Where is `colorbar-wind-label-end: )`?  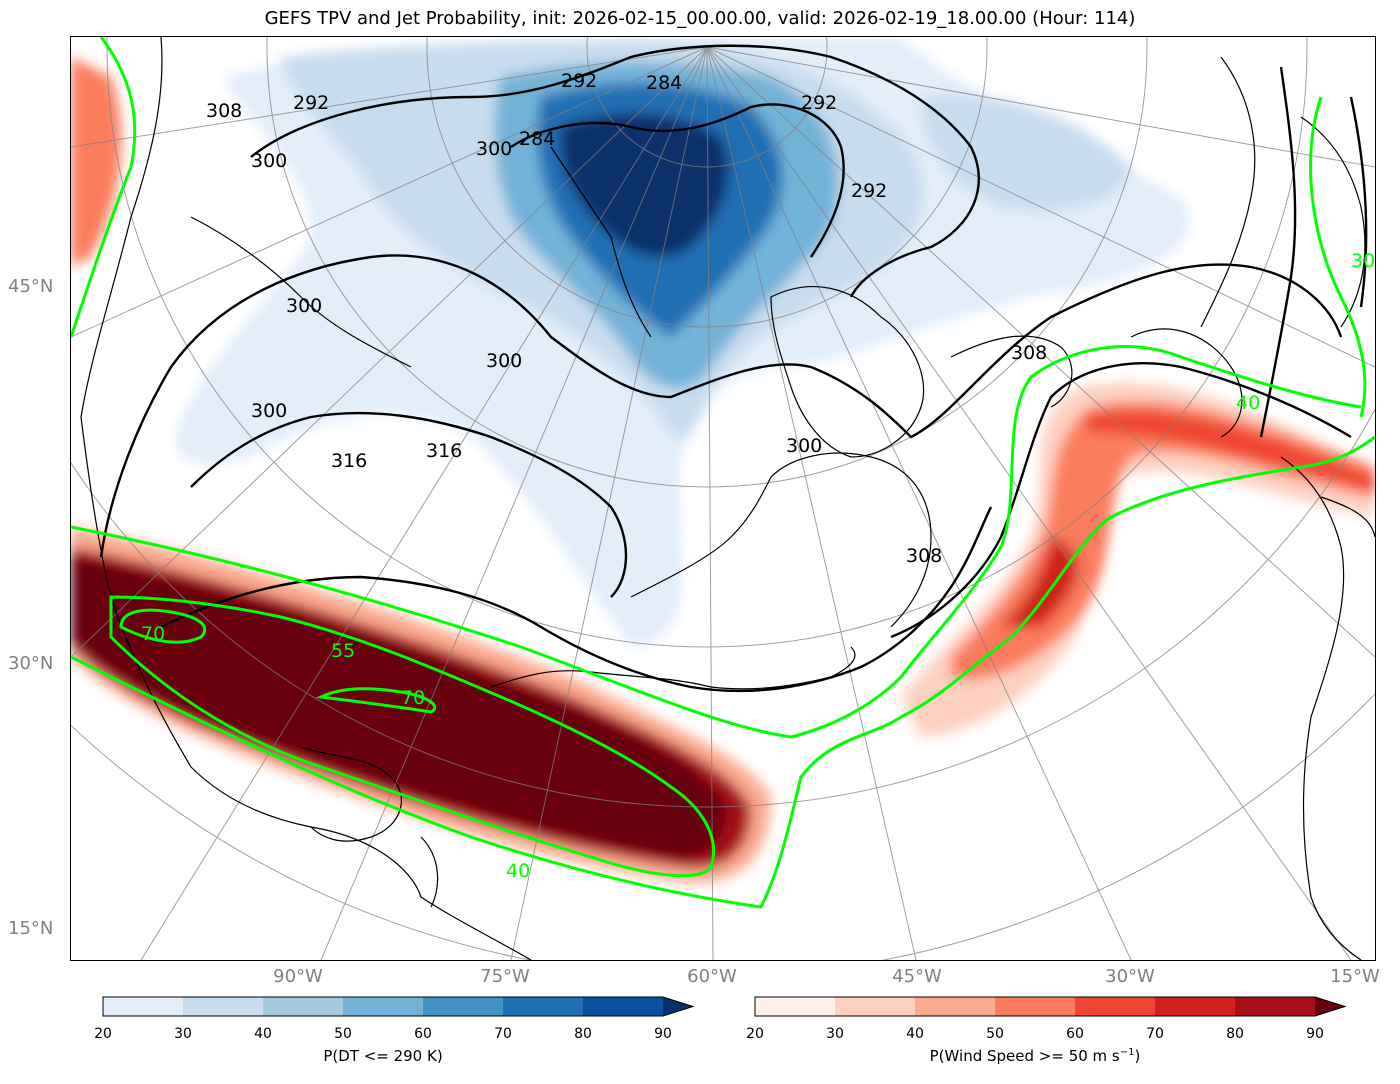 colorbar-wind-label-end: ) is located at coordinates (1137, 1056).